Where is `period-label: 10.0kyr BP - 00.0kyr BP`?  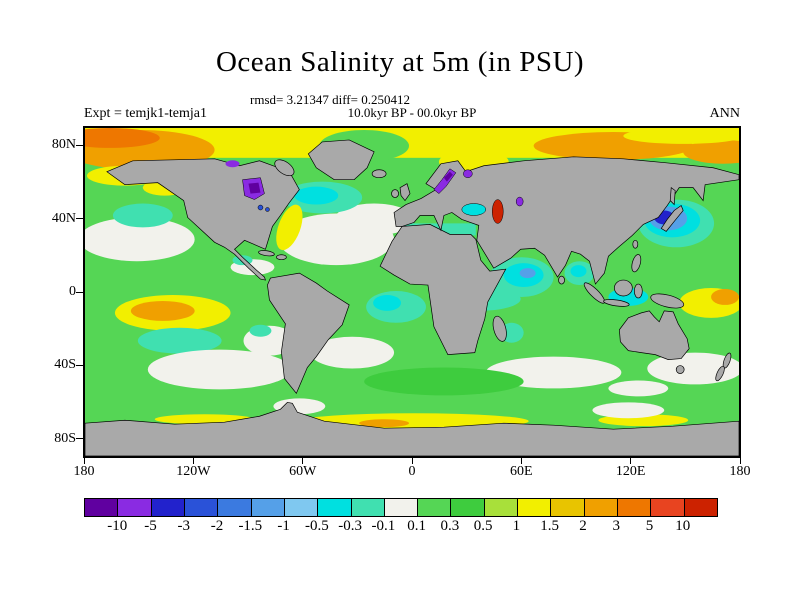 period-label: 10.0kyr BP - 00.0kyr BP is located at coordinates (412, 112).